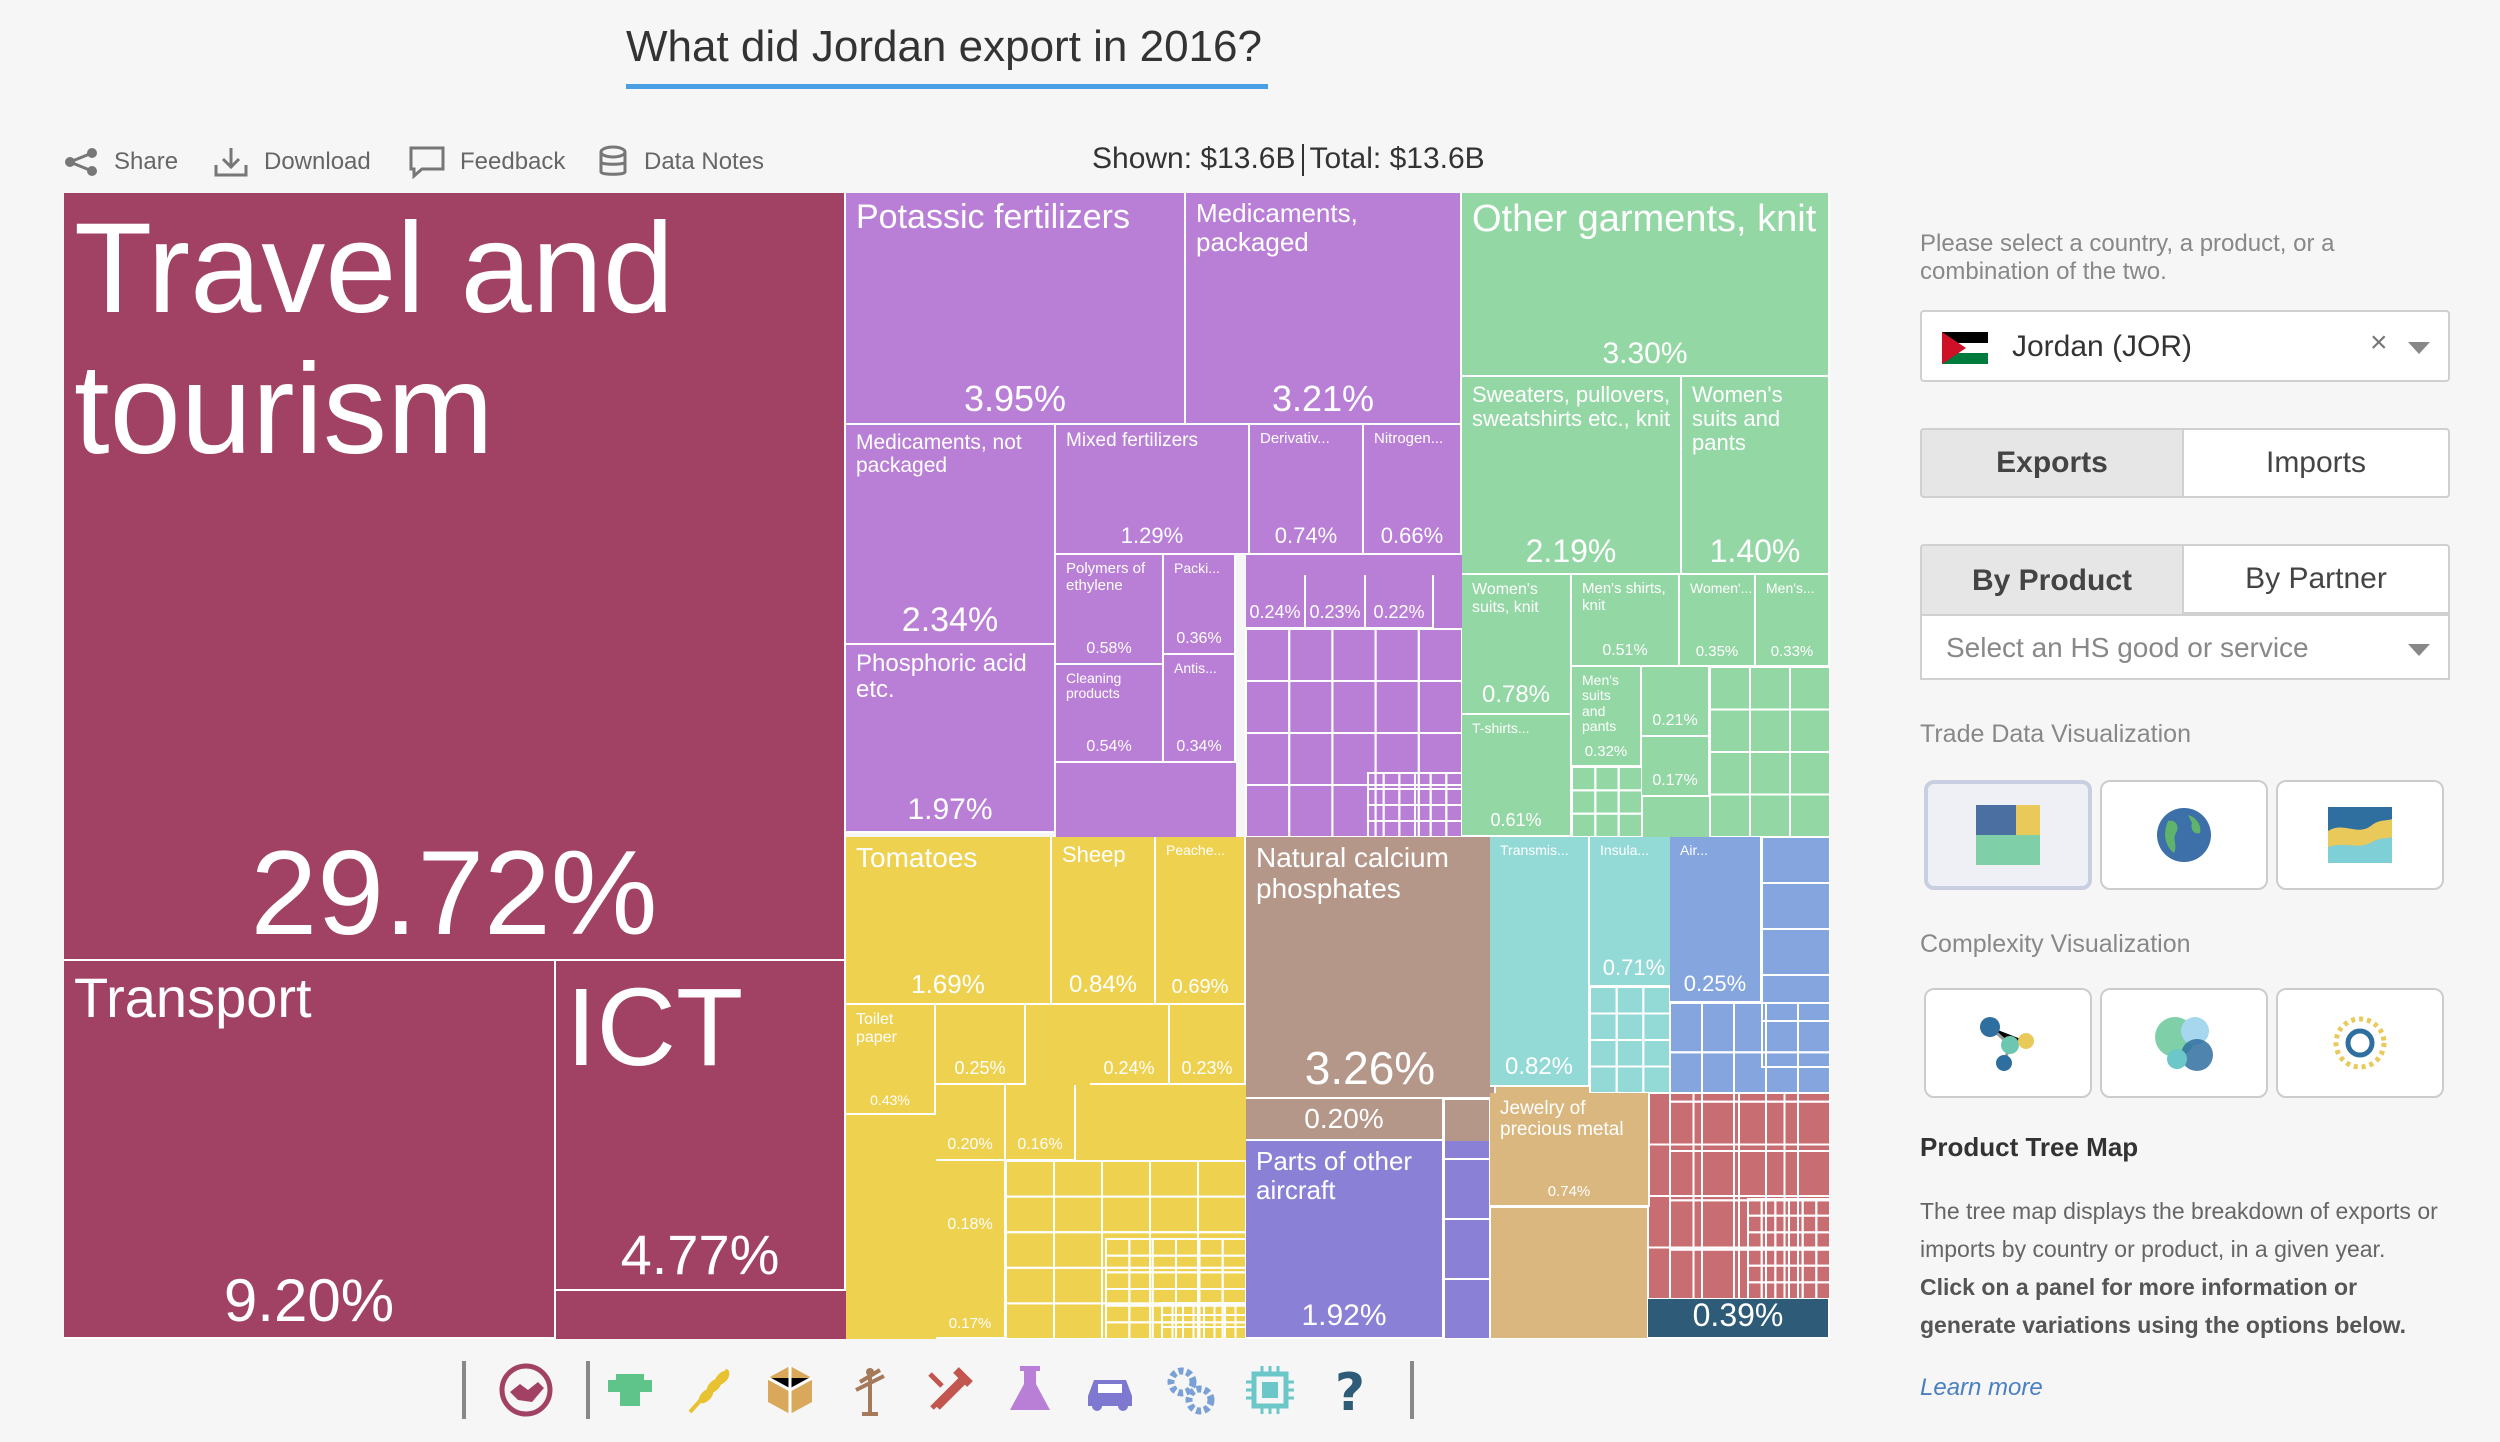 This screenshot has width=2500, height=1442. I want to click on totals-readout: Shown: $13.6B Total: $13.6B, so click(1288, 159).